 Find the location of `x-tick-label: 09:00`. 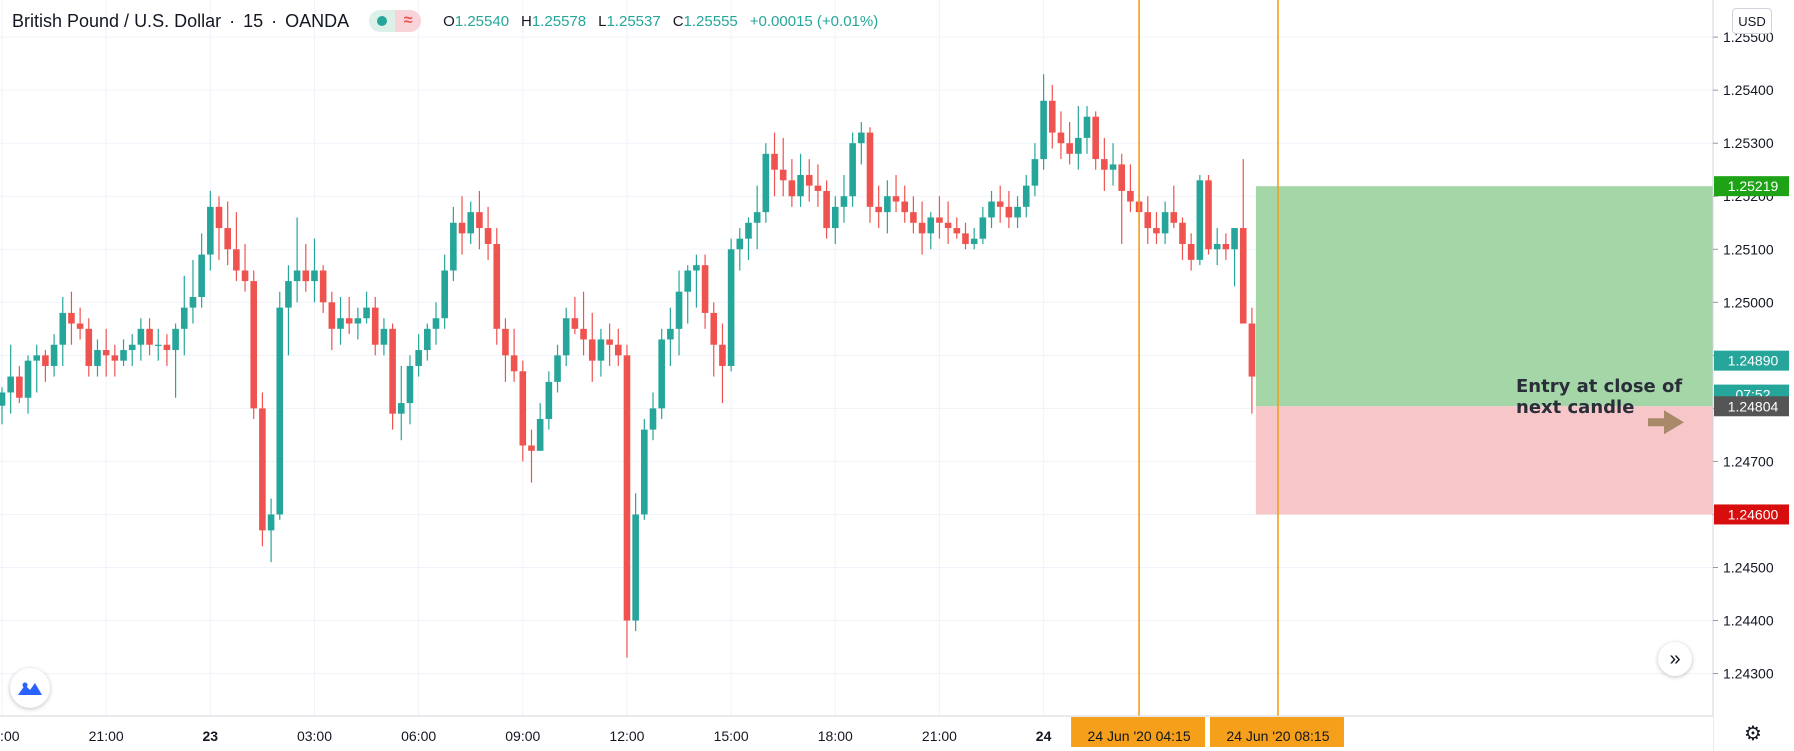

x-tick-label: 09:00 is located at coordinates (522, 736).